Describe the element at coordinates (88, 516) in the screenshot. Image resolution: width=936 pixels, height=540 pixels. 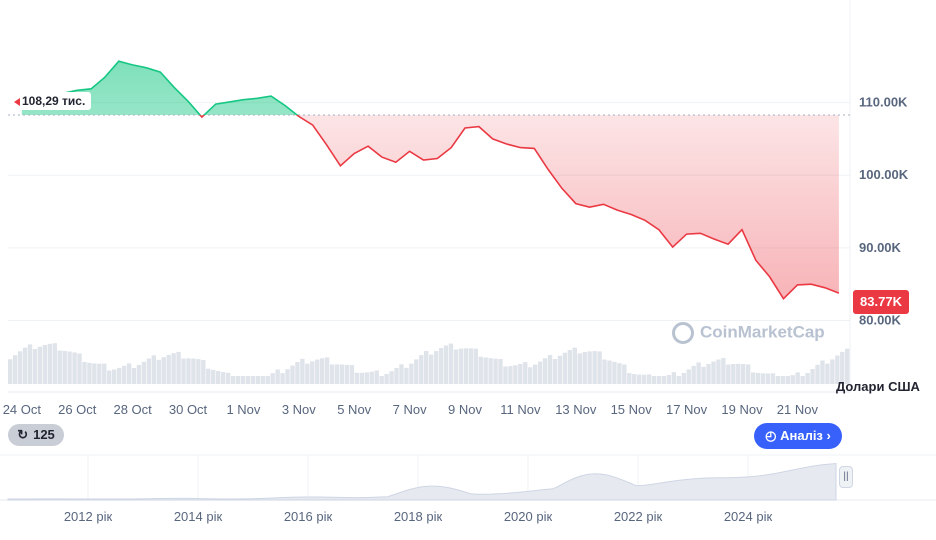
I see `overview-year-label: 2012 рік` at that location.